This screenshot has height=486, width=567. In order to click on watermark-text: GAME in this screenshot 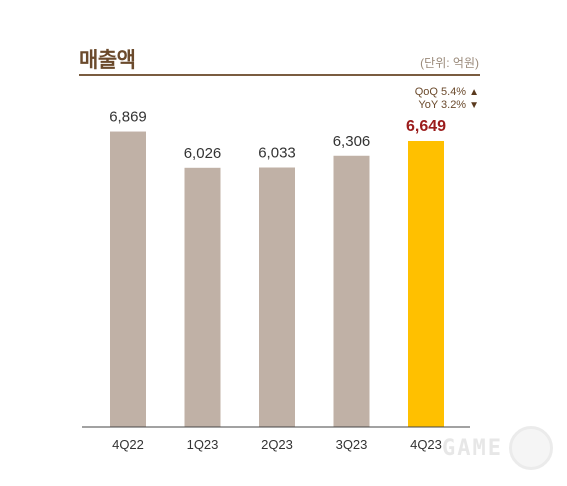, I will do `click(472, 448)`.